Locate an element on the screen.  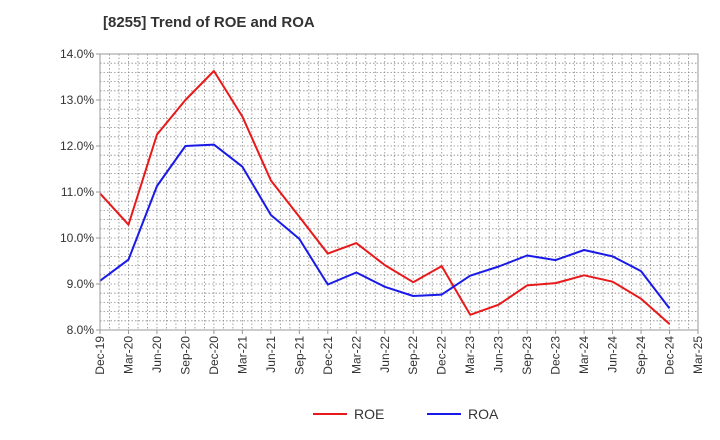
y-axis-ticks: 8.0% 9.0% 10.0% 11.0% 12.0% 13.0% 14.0% is located at coordinates (80, 192).